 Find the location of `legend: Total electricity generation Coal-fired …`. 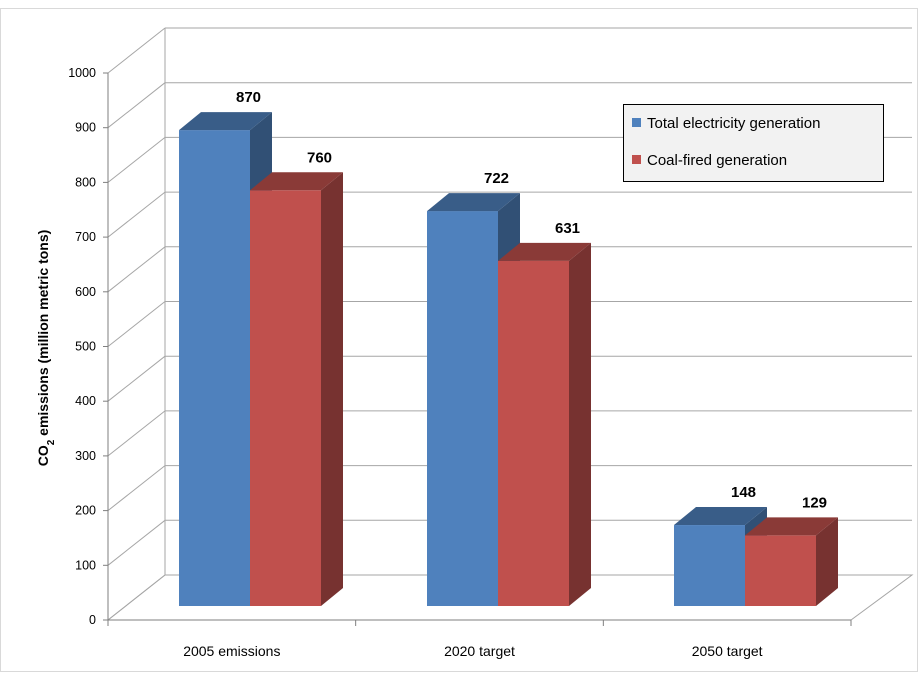

legend: Total electricity generation Coal-fired … is located at coordinates (753, 143).